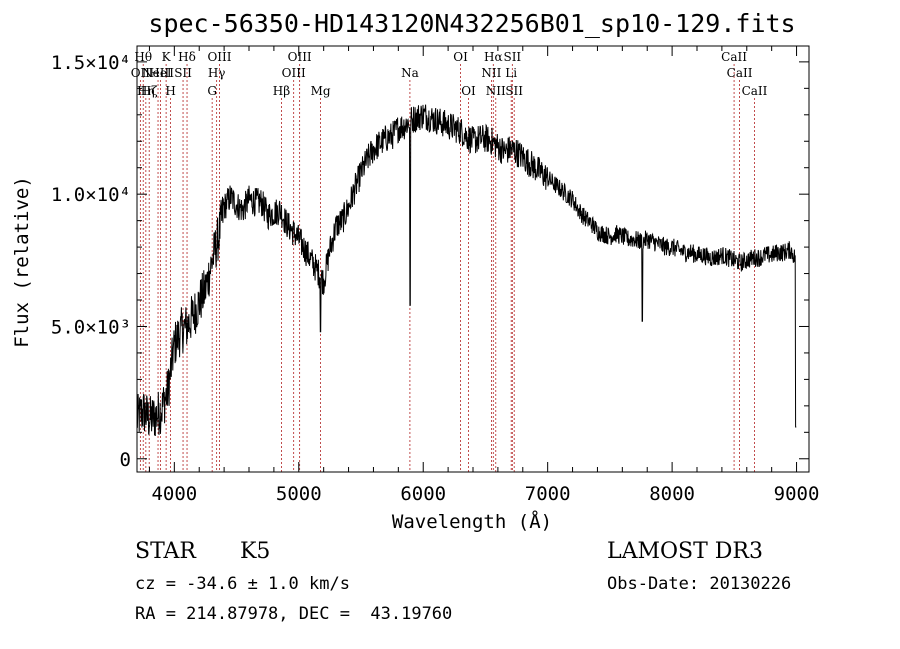 This screenshot has width=900, height=649. What do you see at coordinates (143, 57) in the screenshot?
I see `line-marker-label: Hθ` at bounding box center [143, 57].